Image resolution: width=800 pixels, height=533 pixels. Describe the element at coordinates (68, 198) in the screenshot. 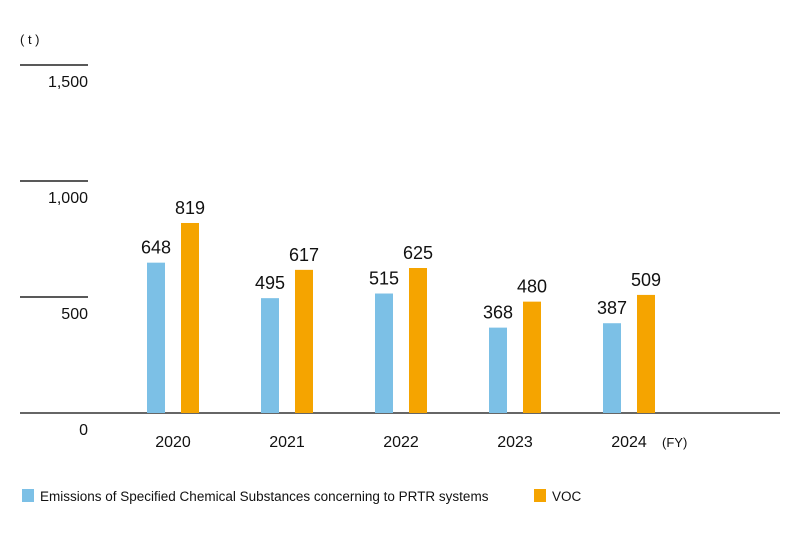

I see `y-tick-label: 1,000` at that location.